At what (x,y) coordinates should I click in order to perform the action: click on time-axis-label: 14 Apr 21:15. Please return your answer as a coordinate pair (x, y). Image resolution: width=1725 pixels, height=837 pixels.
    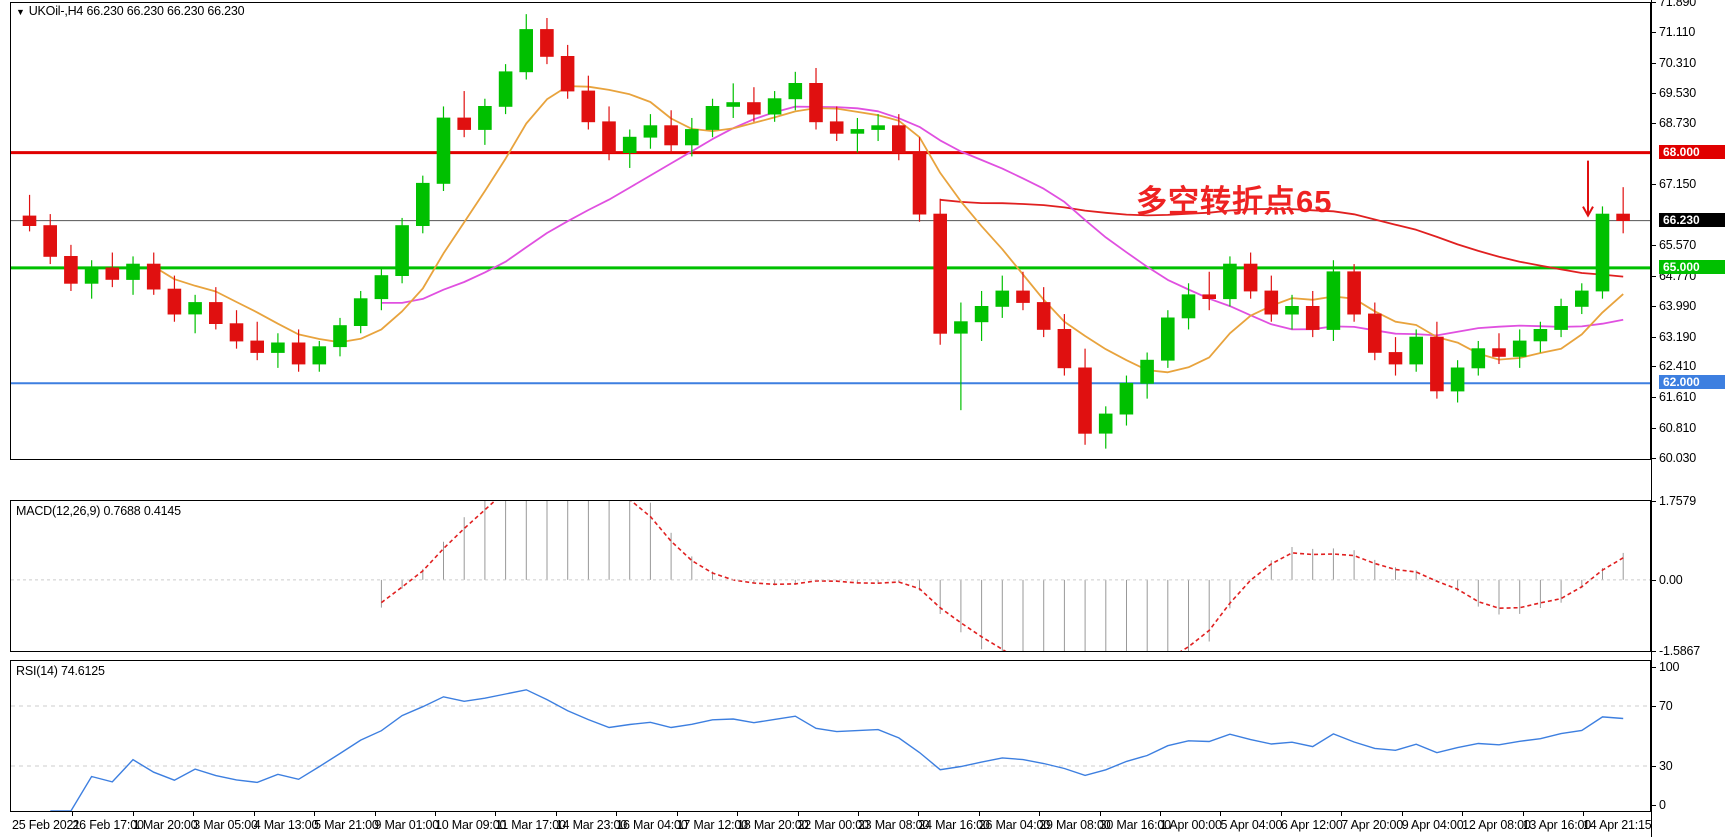
    Looking at the image, I should click on (1617, 825).